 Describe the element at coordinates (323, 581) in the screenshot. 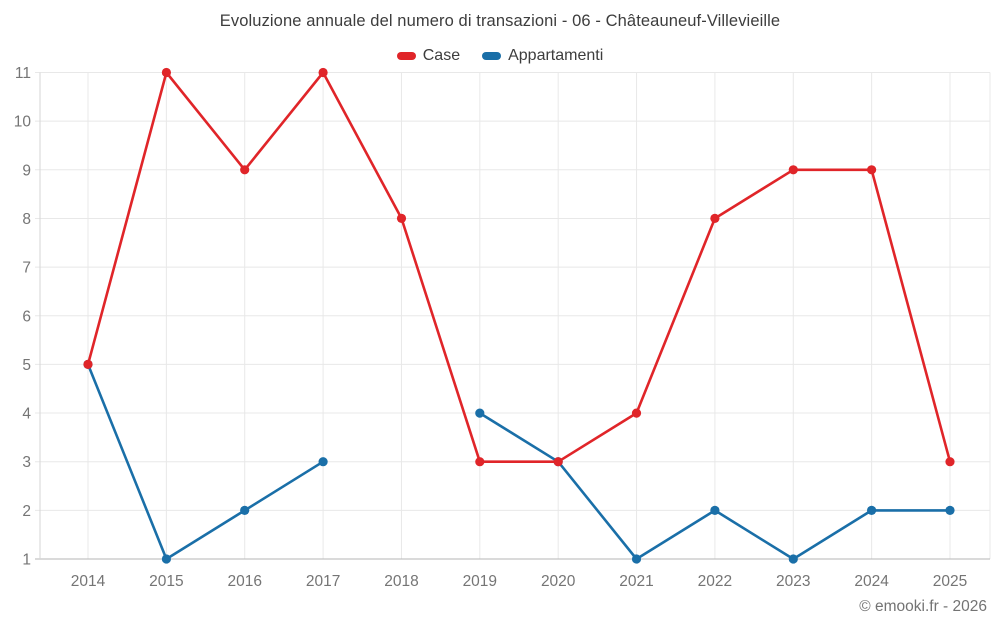

I see `x-tick-label: 2017` at that location.